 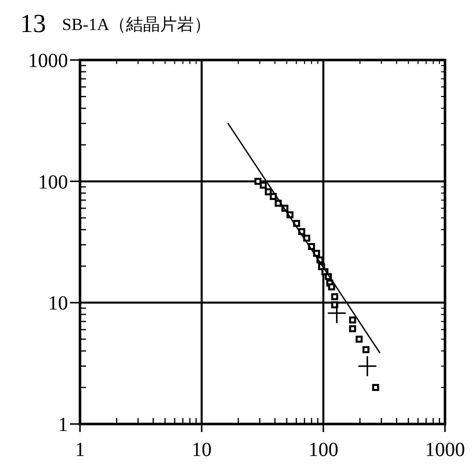 I want to click on y-tick-label: 1000, so click(x=48, y=61).